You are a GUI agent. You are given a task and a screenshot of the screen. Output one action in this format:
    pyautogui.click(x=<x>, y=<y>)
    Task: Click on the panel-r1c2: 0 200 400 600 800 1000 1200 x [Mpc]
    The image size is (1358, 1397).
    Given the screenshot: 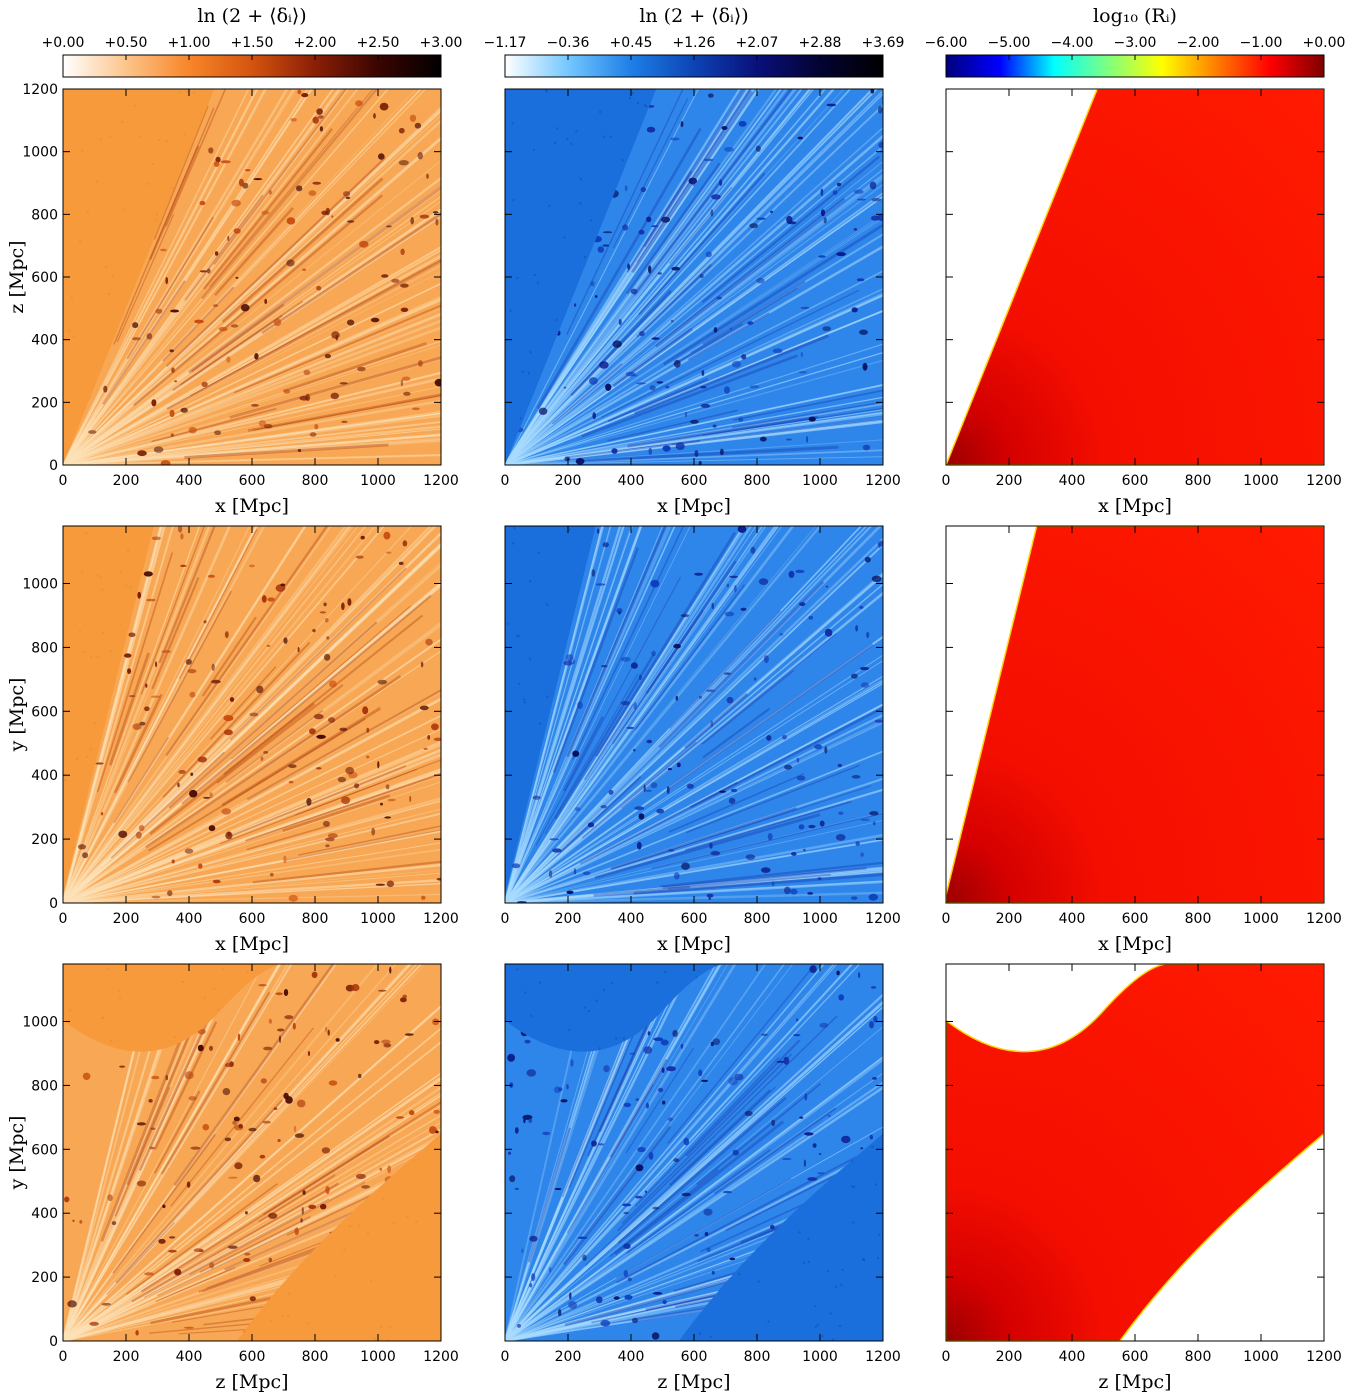 What is the action you would take?
    pyautogui.click(x=701, y=302)
    